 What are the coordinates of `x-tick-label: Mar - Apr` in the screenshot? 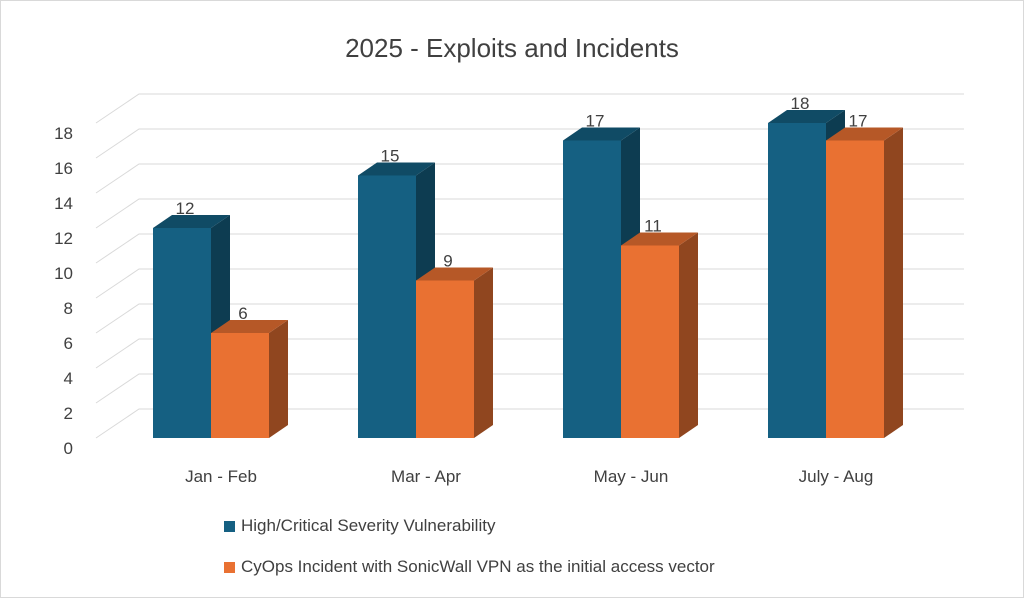 It's located at (426, 476).